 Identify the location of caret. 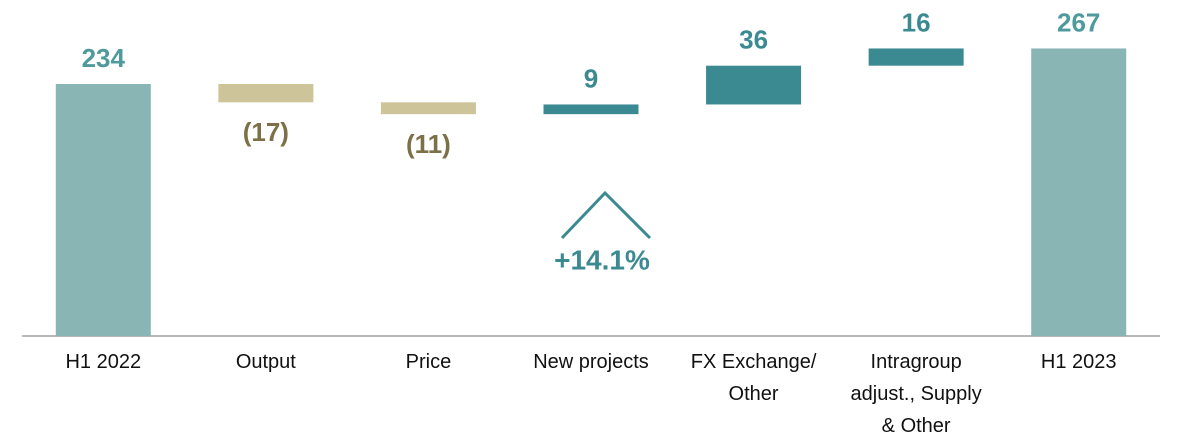
(606, 215).